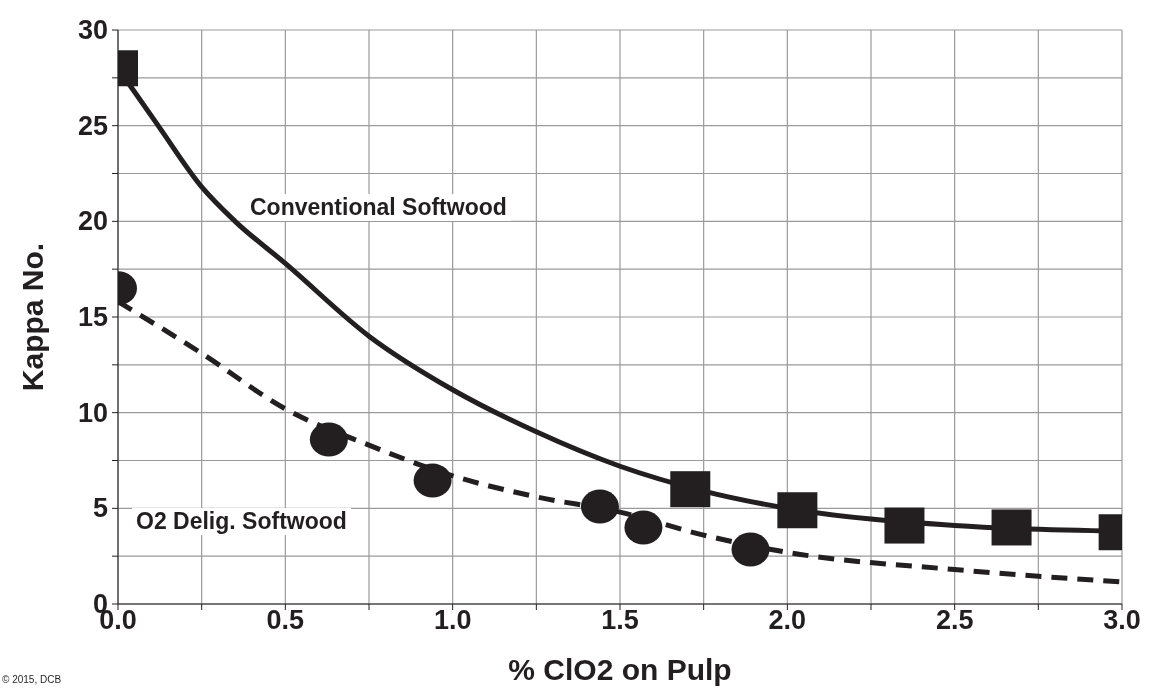  I want to click on x-tick-label: 3.0, so click(1122, 620).